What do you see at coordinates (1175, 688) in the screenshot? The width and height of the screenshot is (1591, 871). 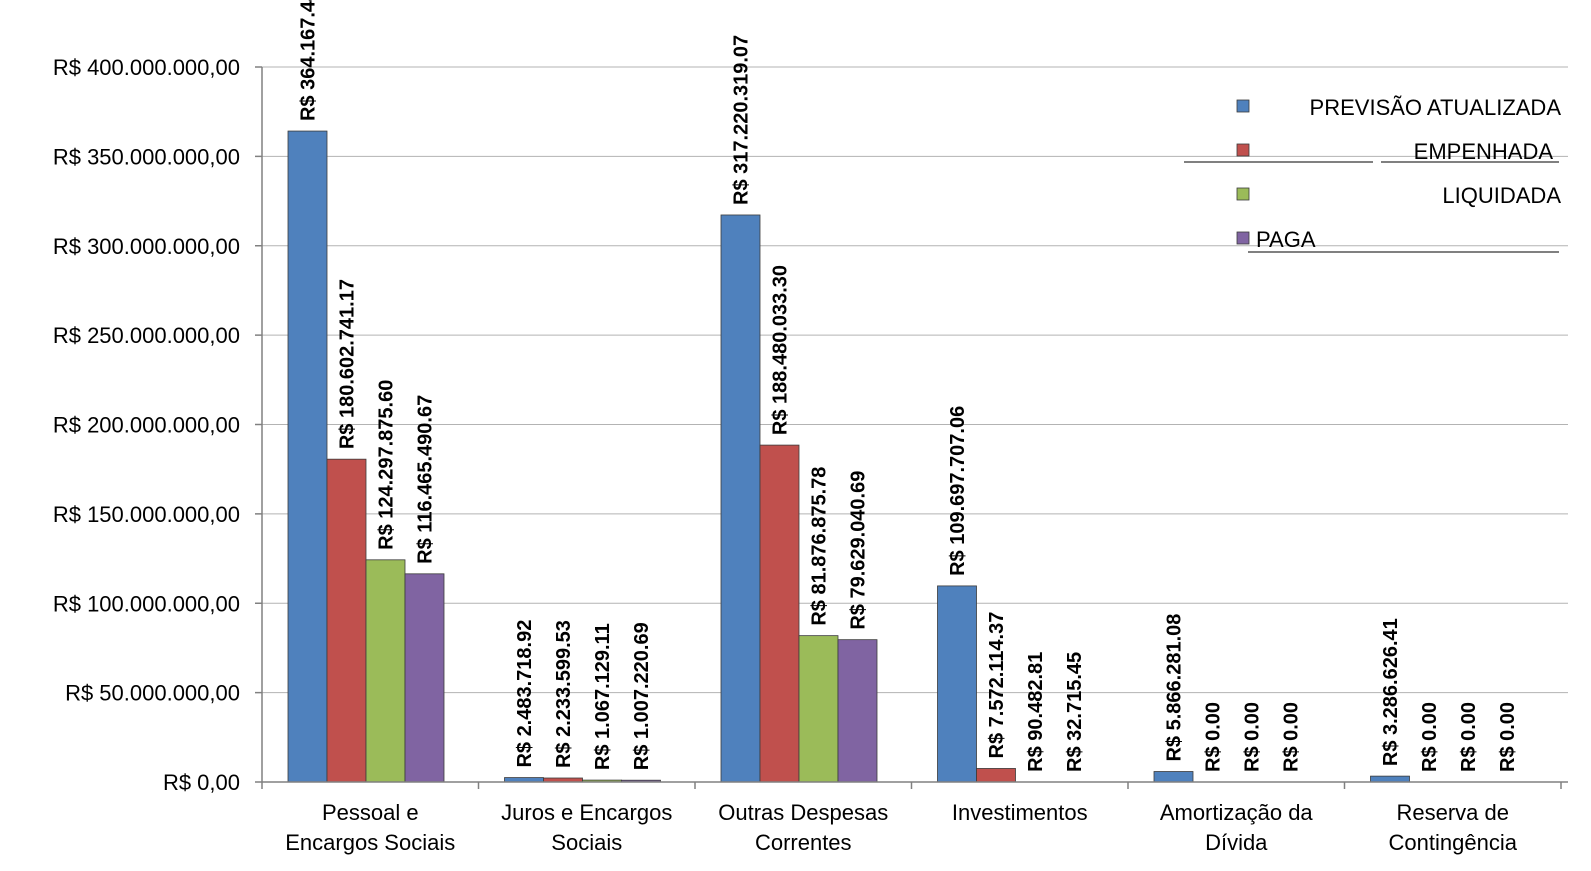 I see `data-label: R$ 5.866.281.08` at bounding box center [1175, 688].